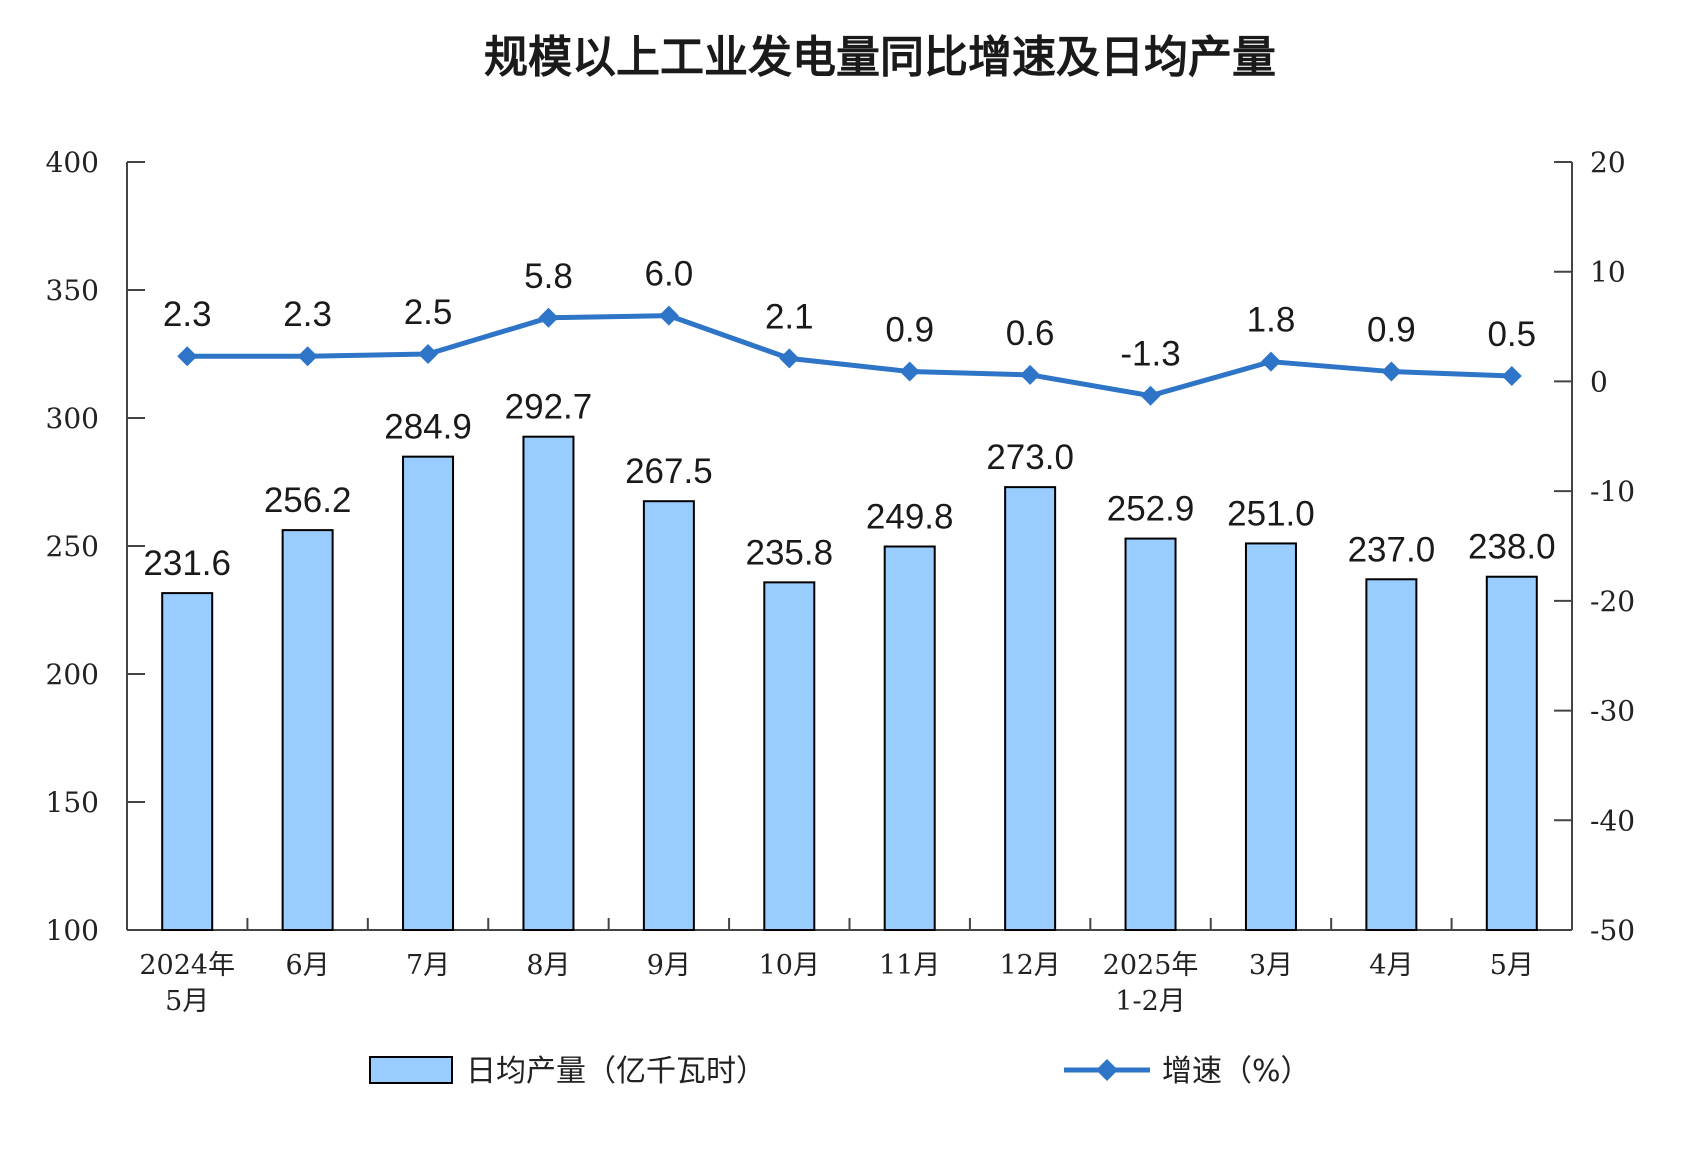 This screenshot has height=1157, width=1703. Describe the element at coordinates (1236, 1071) in the screenshot. I see `legend-line-label: 增速（%）` at that location.